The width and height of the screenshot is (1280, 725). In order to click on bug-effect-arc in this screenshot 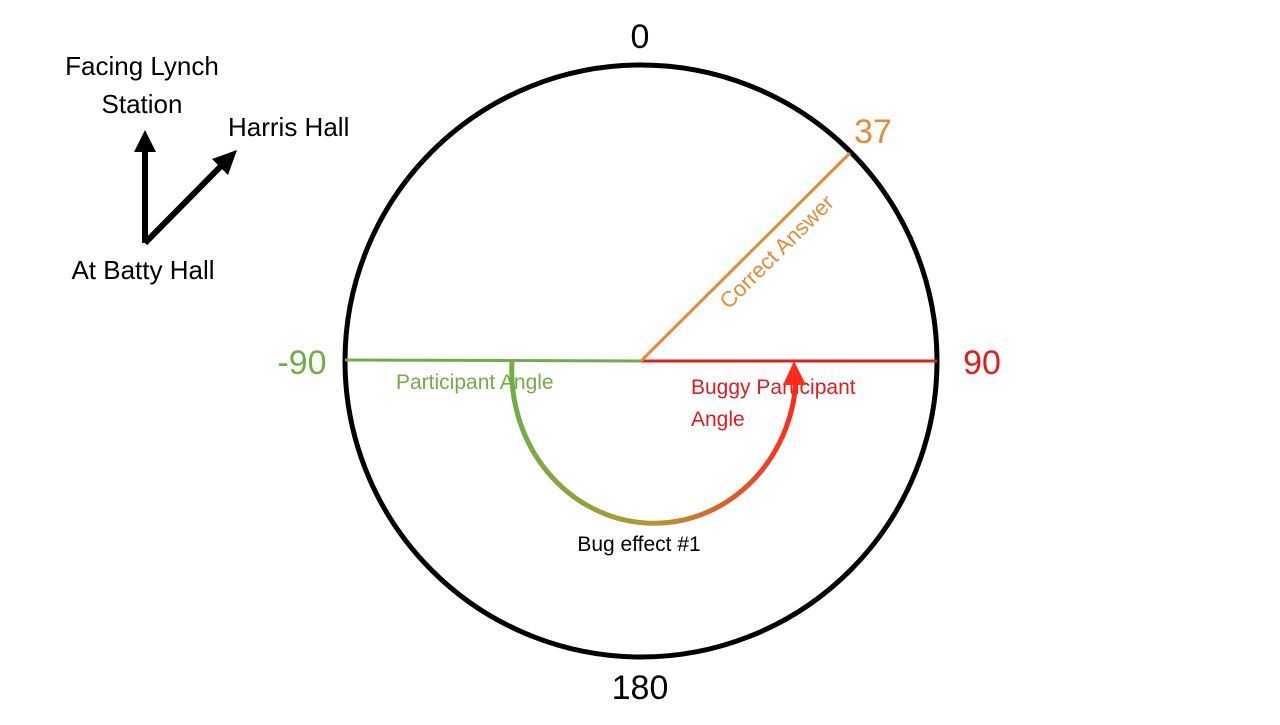, I will do `click(654, 443)`.